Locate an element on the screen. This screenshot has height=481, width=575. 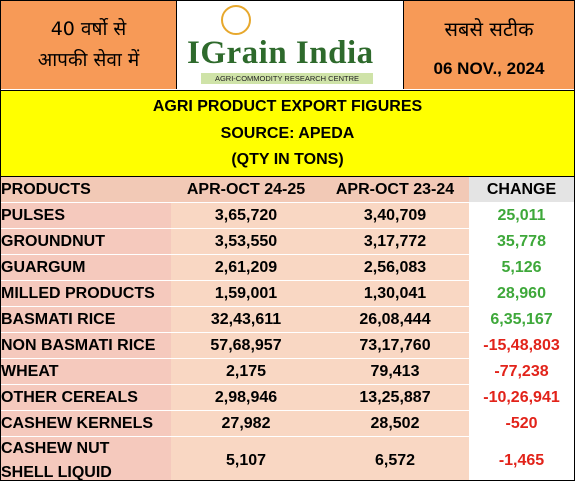
grain-ring-icon is located at coordinates (236, 20).